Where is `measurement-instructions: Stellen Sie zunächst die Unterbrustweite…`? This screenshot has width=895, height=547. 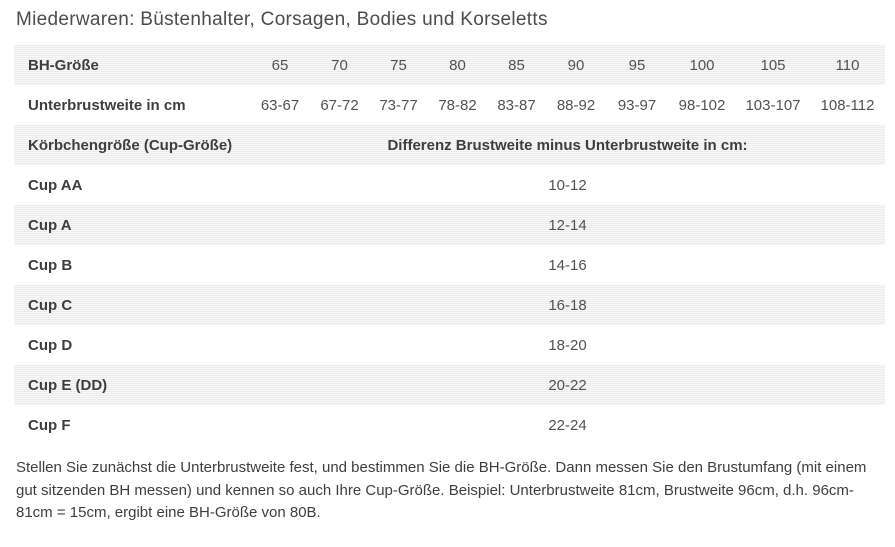
measurement-instructions: Stellen Sie zunächst die Unterbrustweite… is located at coordinates (441, 490).